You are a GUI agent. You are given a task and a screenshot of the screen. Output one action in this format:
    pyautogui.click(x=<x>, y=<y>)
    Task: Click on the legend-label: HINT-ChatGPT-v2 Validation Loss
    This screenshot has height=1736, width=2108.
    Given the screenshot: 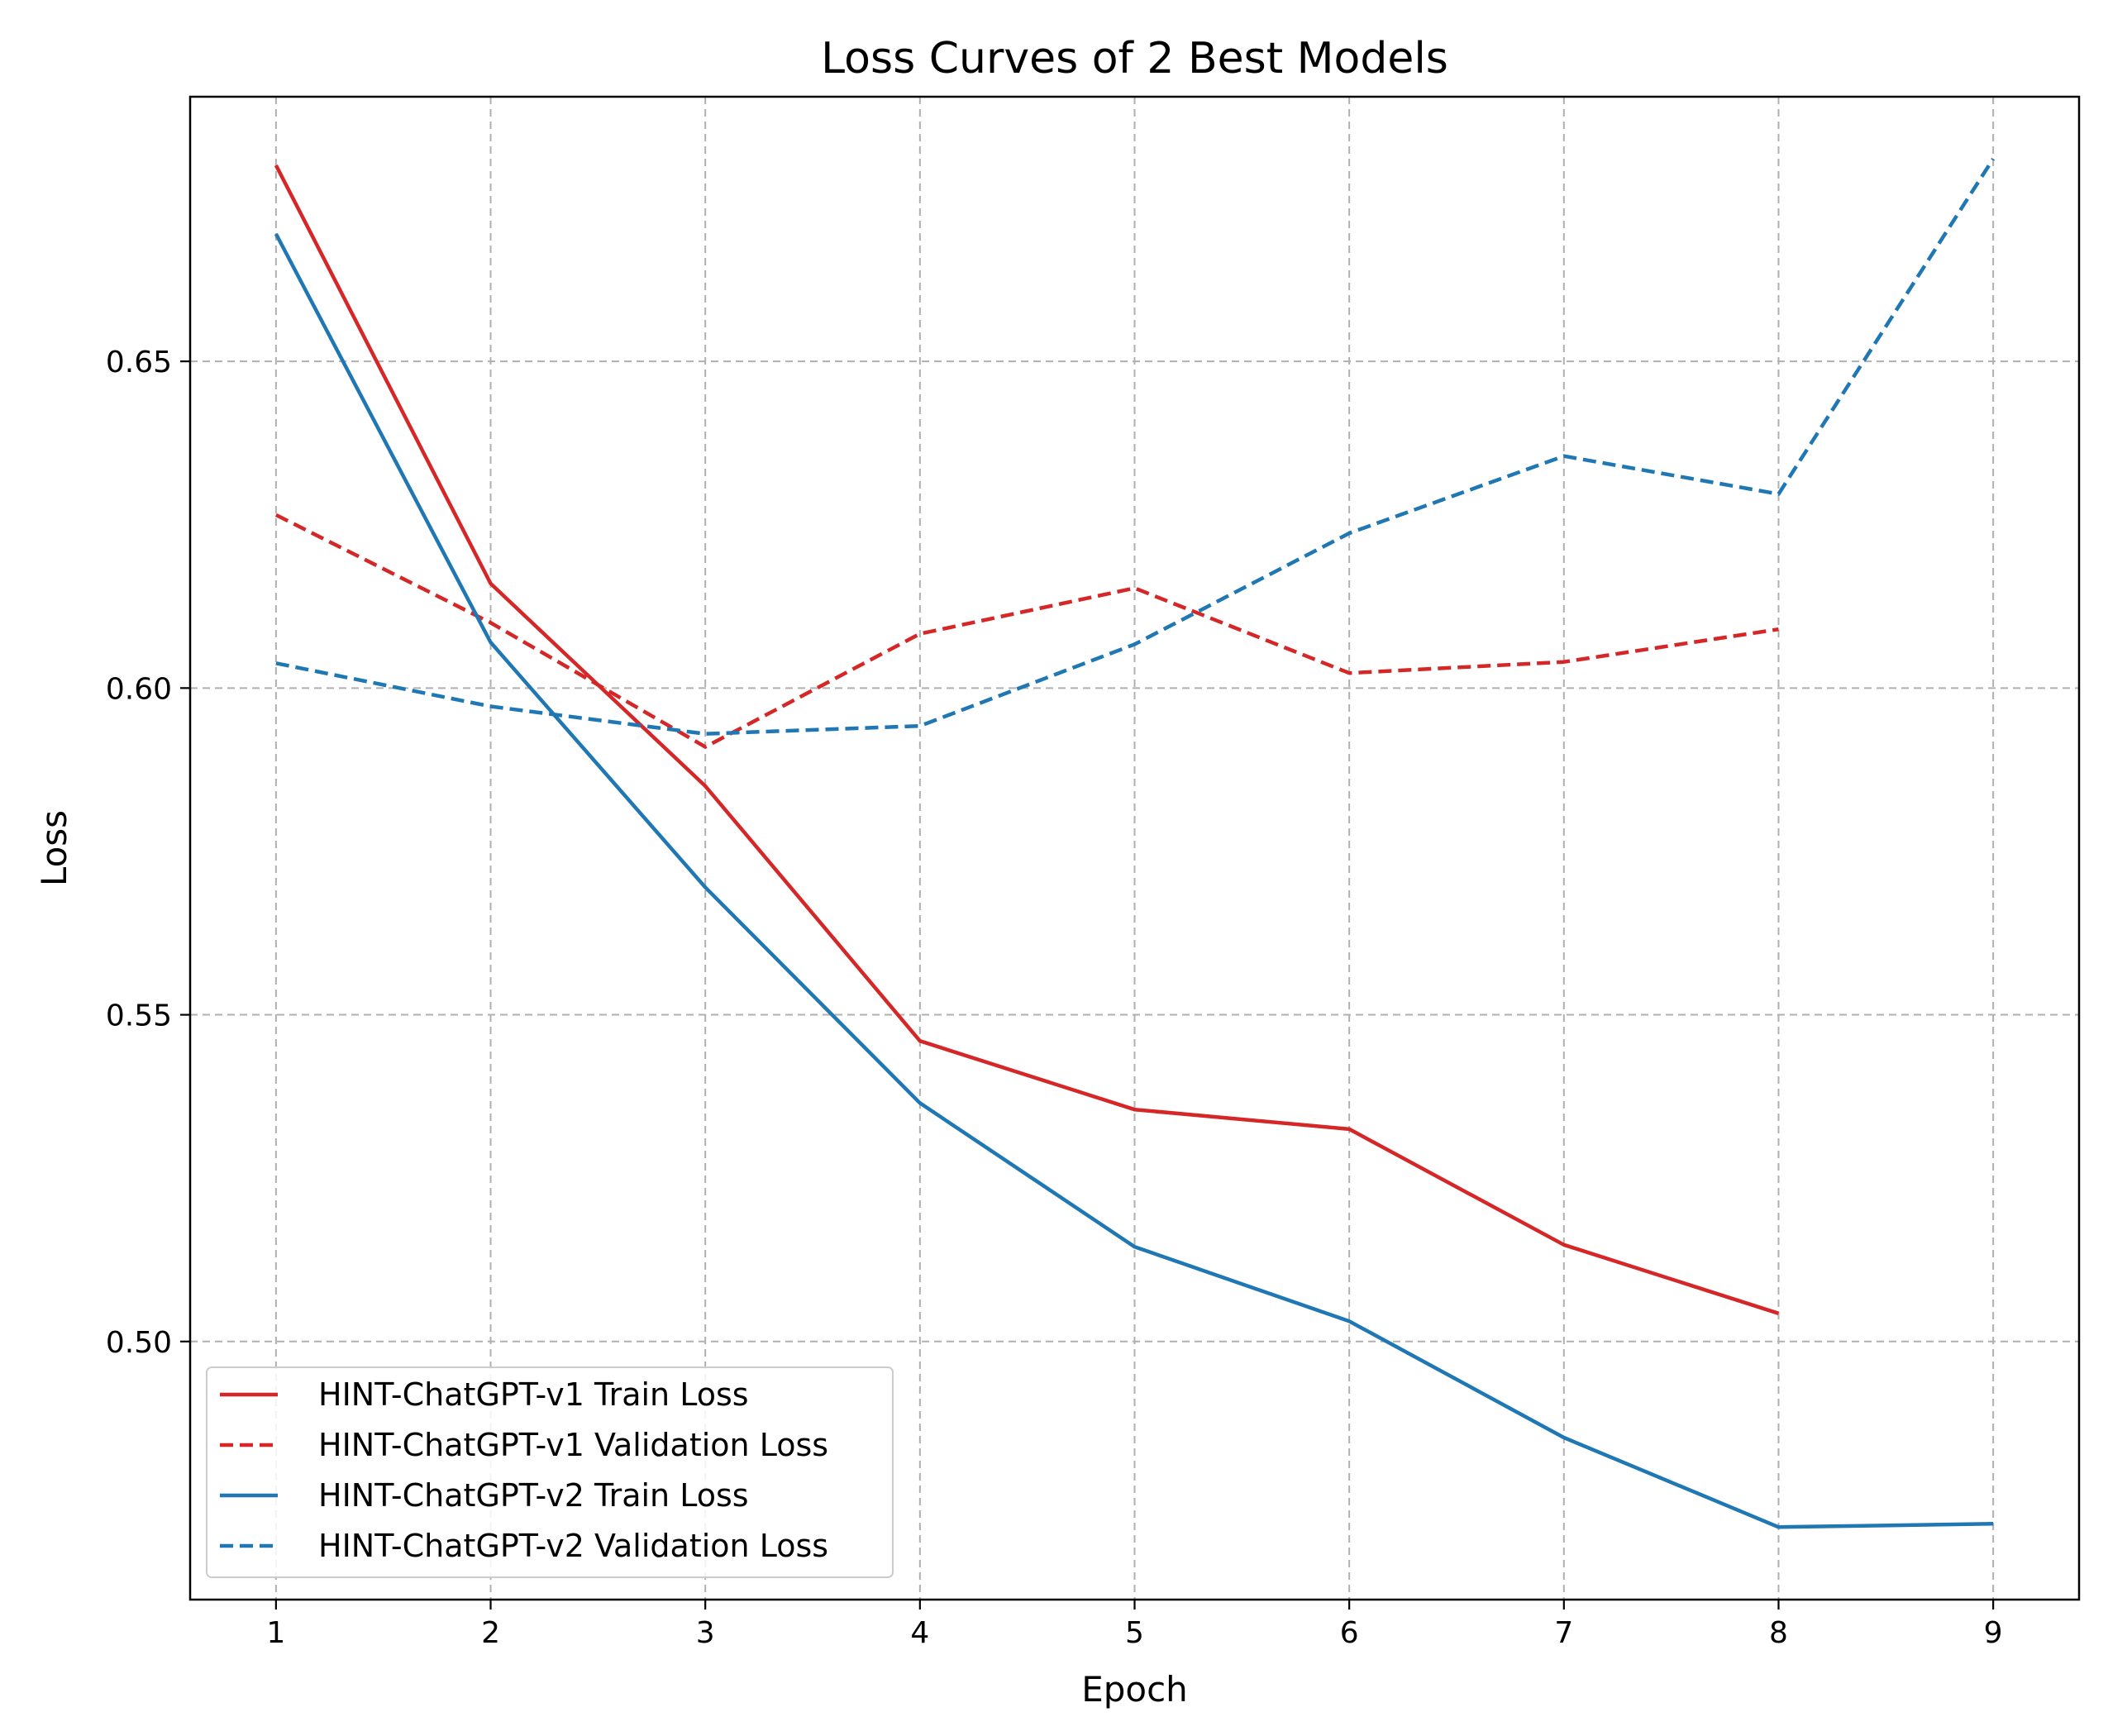 What is the action you would take?
    pyautogui.click(x=573, y=1546)
    